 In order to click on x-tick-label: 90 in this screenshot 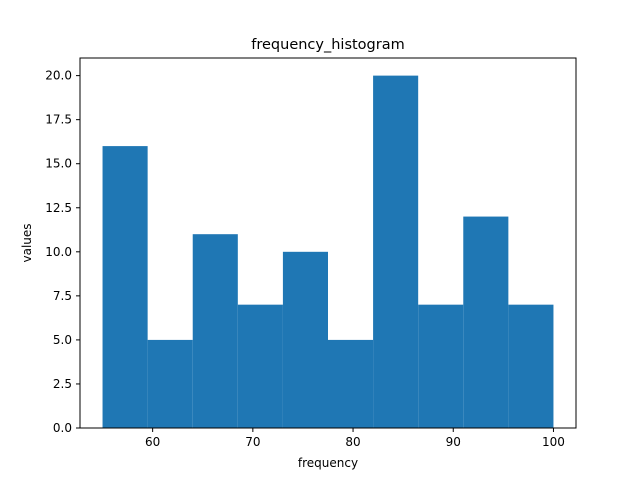, I will do `click(453, 442)`.